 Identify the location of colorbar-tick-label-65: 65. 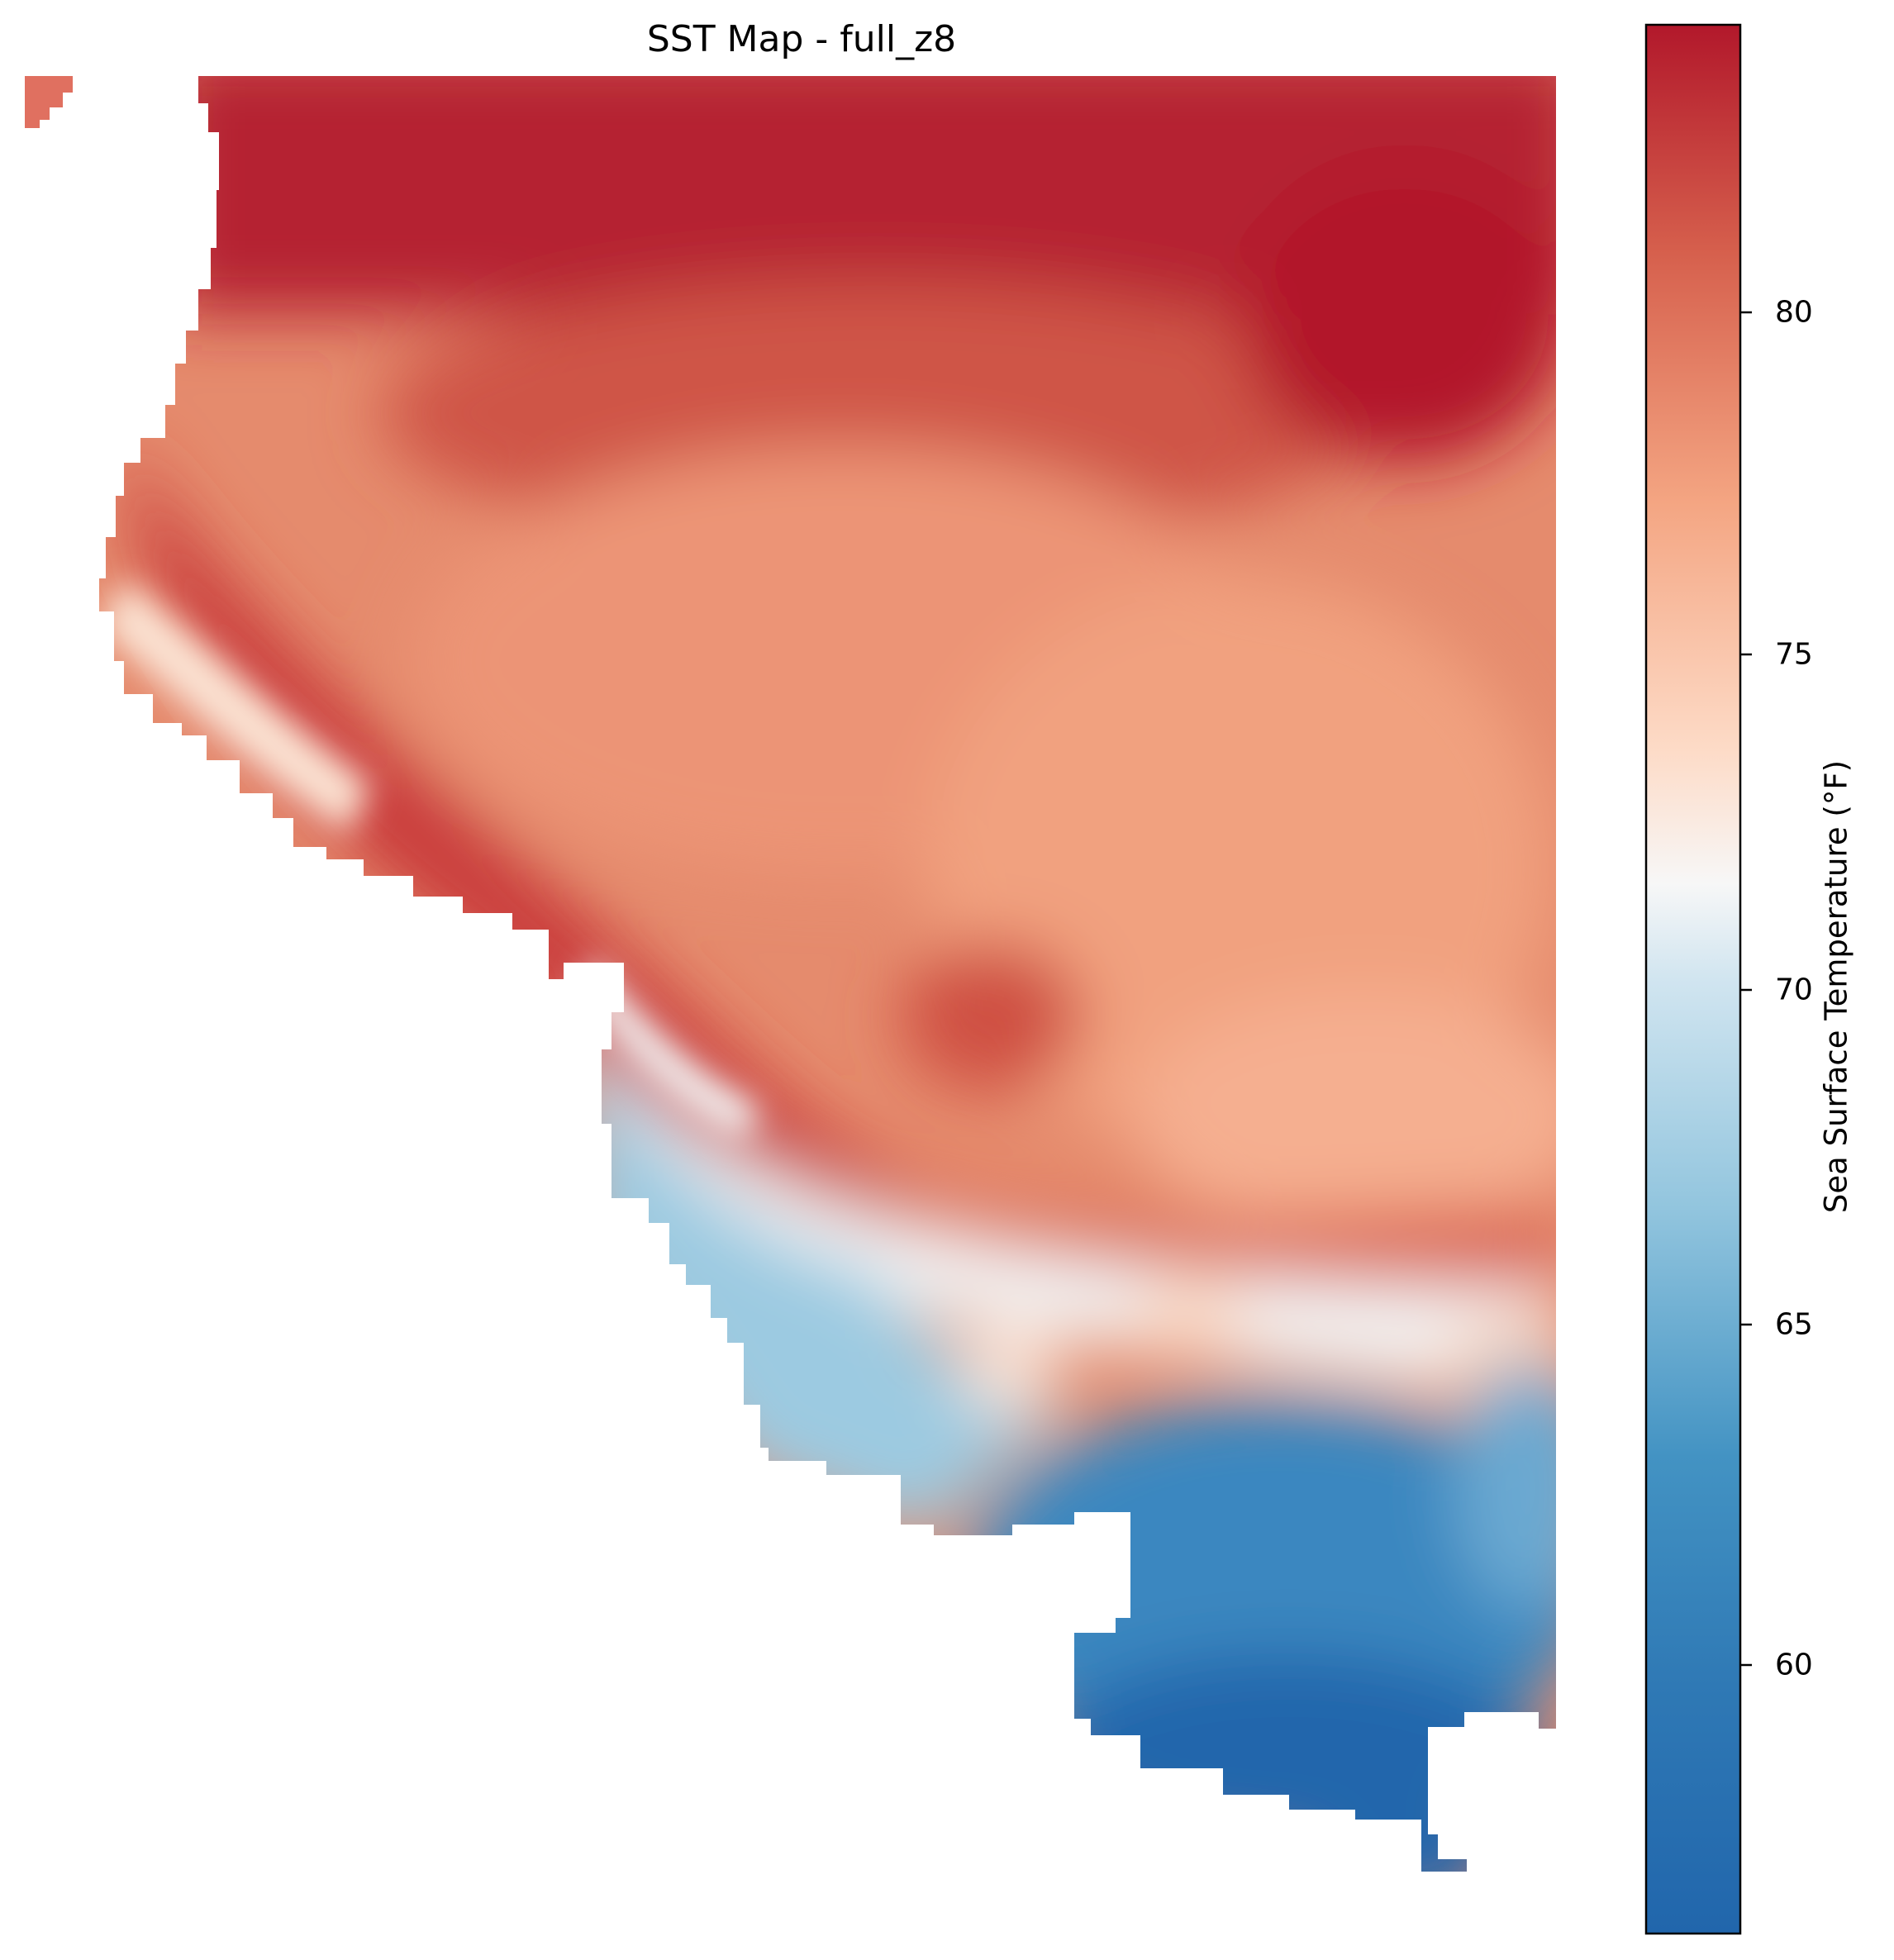
(1794, 1324).